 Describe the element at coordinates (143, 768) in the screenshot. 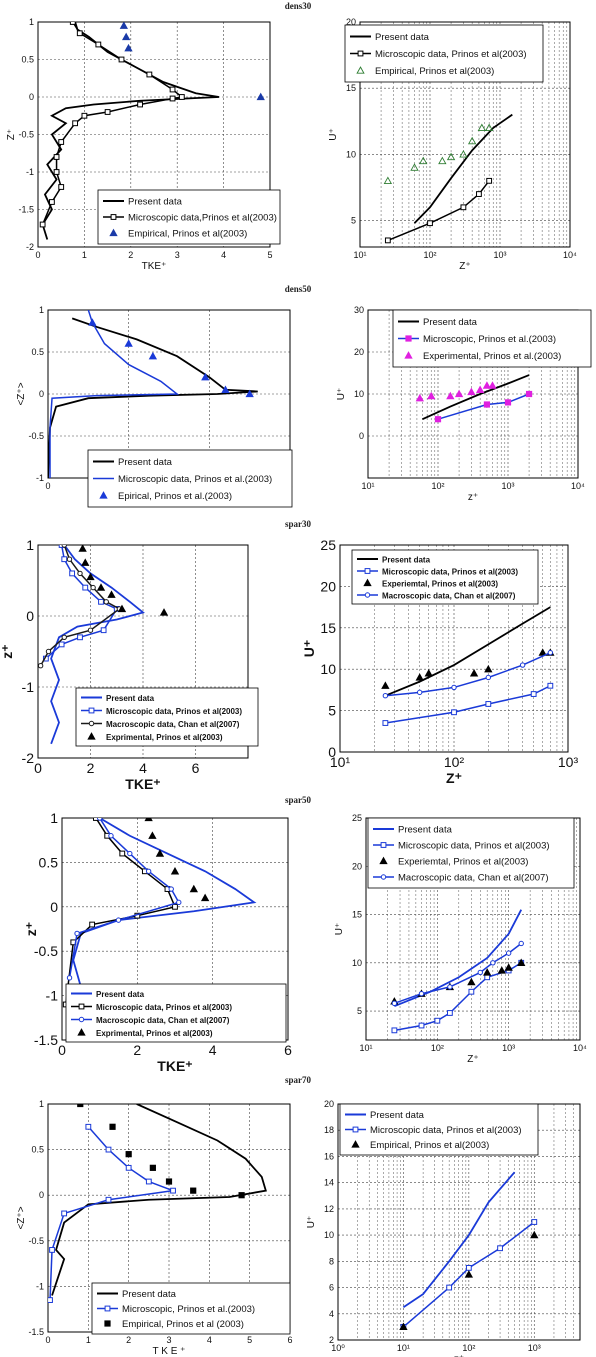

I see `x-tick-label: 4` at that location.